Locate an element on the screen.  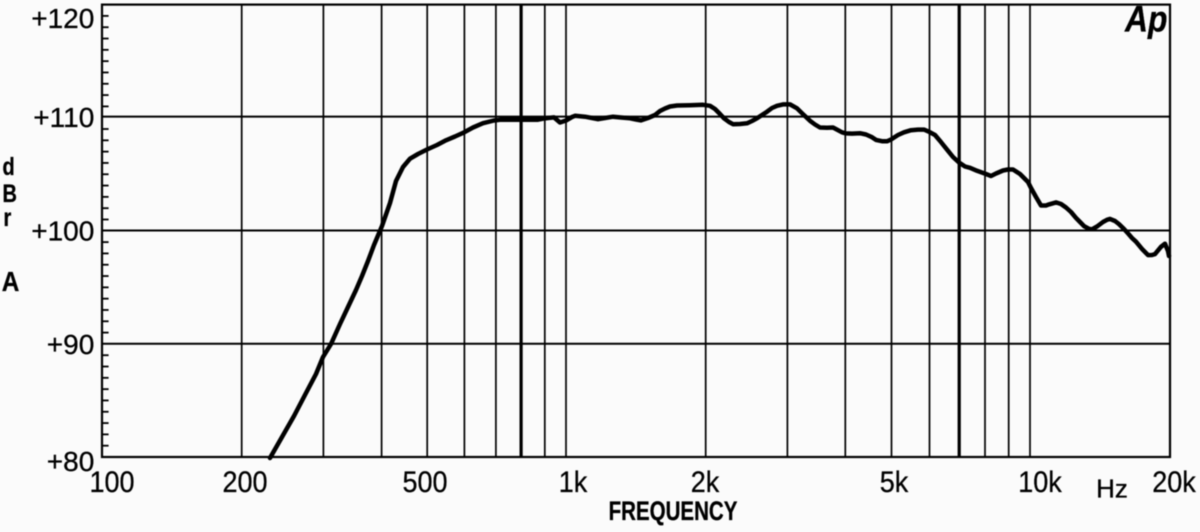
svg-text: B is located at coordinates (10, 194).